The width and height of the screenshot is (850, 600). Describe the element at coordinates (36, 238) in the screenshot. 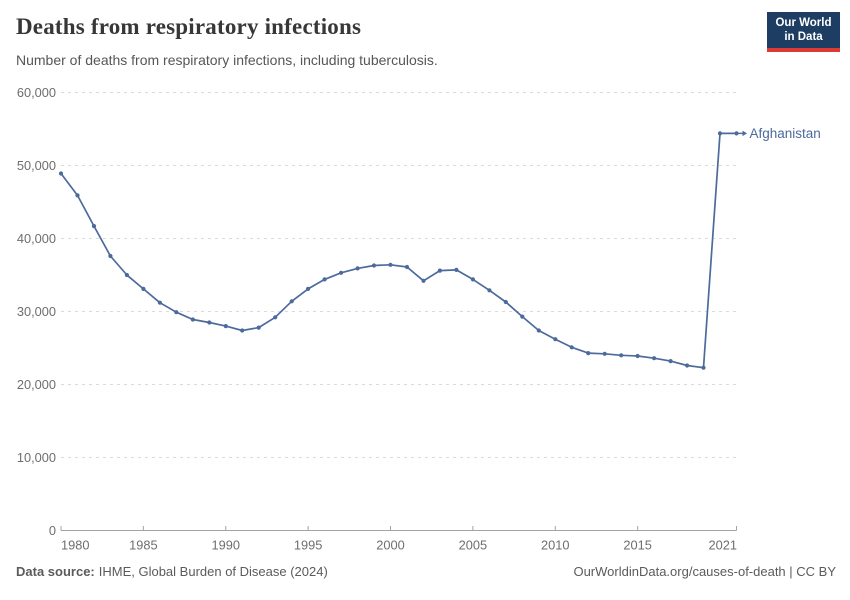

I see `y-tick-label: 40,000` at that location.